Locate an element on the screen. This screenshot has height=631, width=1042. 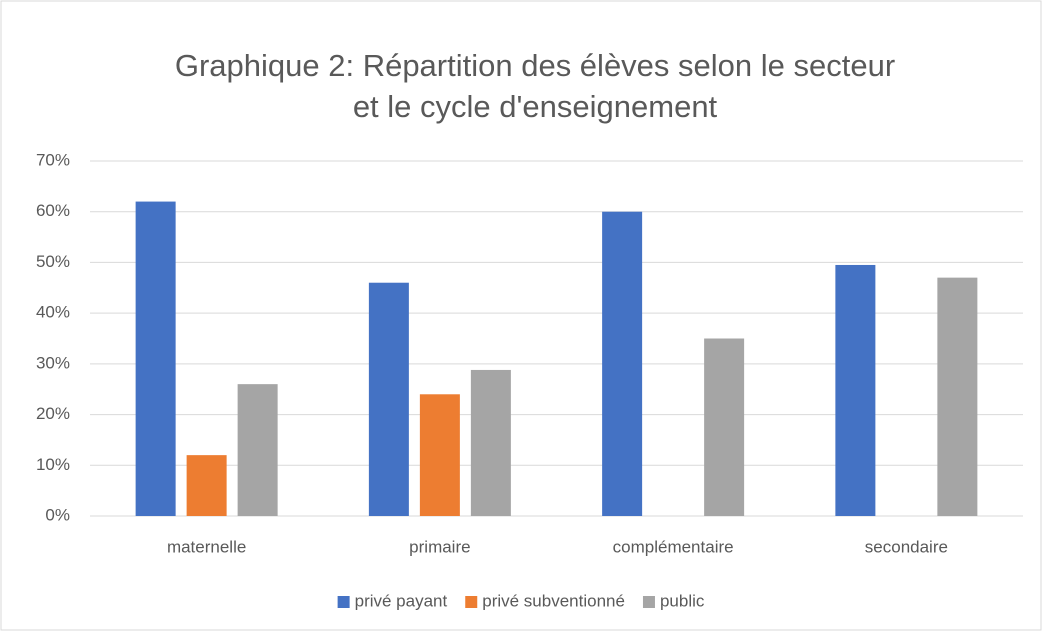
x-tick-label: primaire is located at coordinates (439, 546).